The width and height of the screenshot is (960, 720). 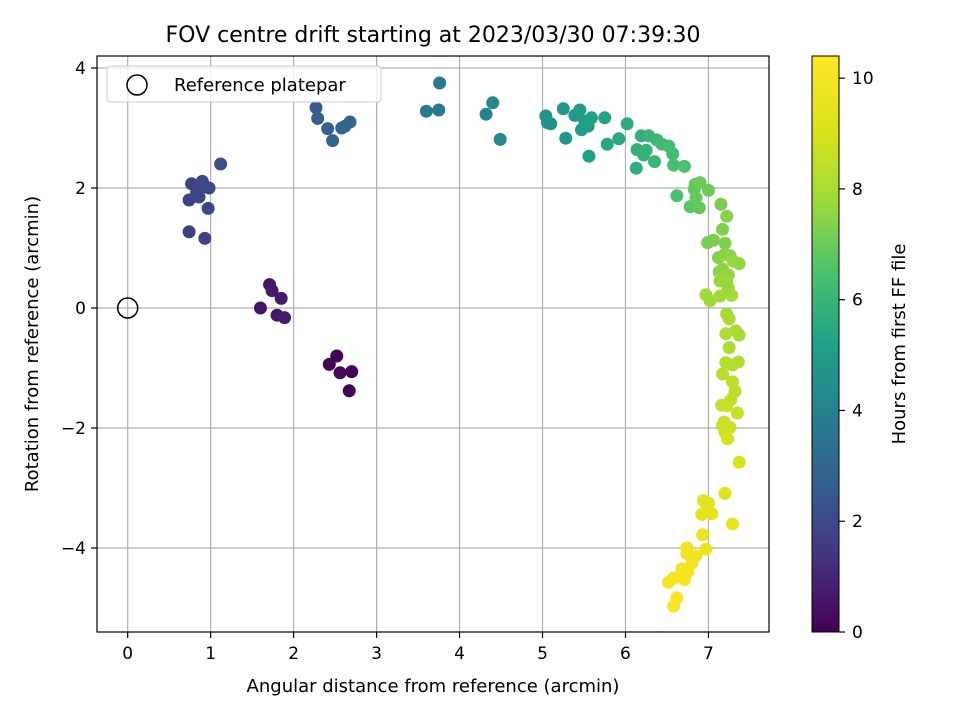 What do you see at coordinates (80, 189) in the screenshot?
I see `y-tick-label: 2` at bounding box center [80, 189].